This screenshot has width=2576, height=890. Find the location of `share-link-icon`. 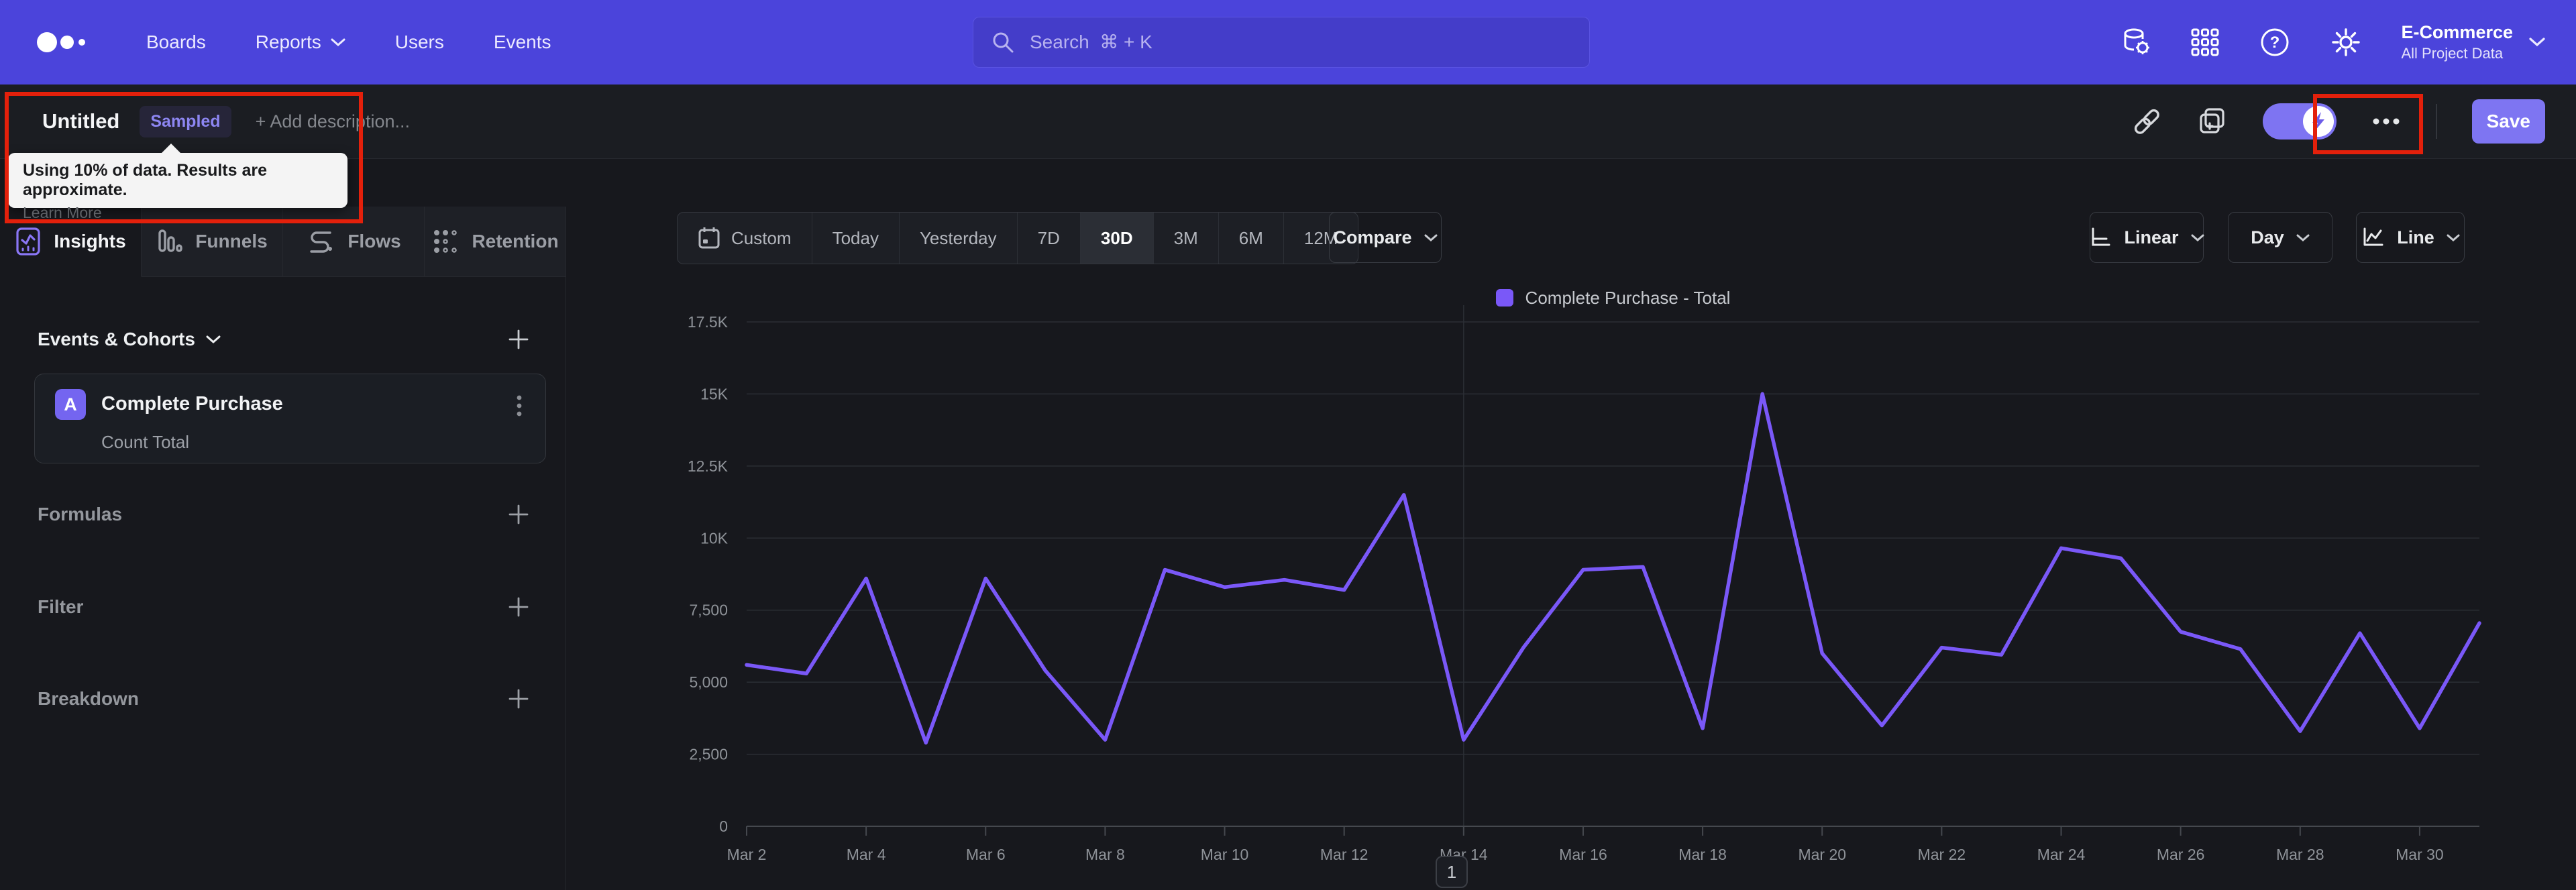

share-link-icon is located at coordinates (2146, 121).